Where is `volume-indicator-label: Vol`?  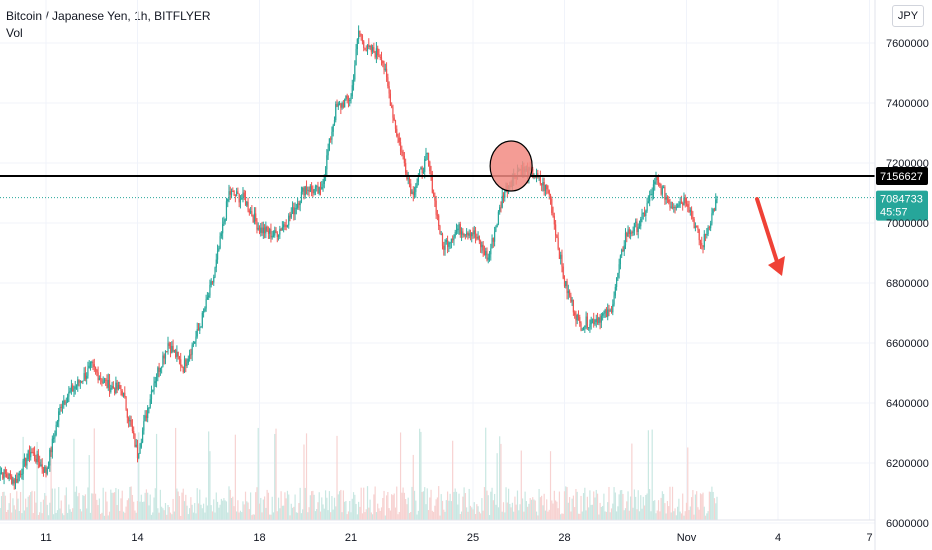
volume-indicator-label: Vol is located at coordinates (14, 33).